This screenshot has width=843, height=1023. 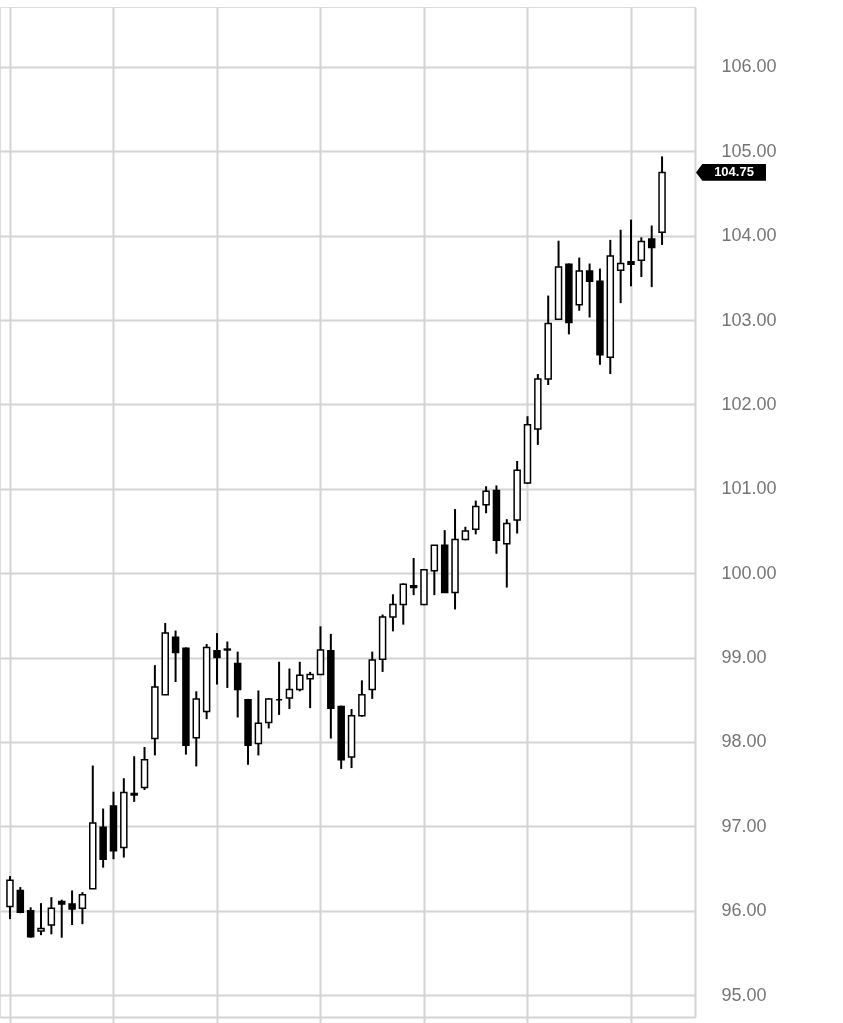 What do you see at coordinates (749, 572) in the screenshot?
I see `y-tick-label: 100.00` at bounding box center [749, 572].